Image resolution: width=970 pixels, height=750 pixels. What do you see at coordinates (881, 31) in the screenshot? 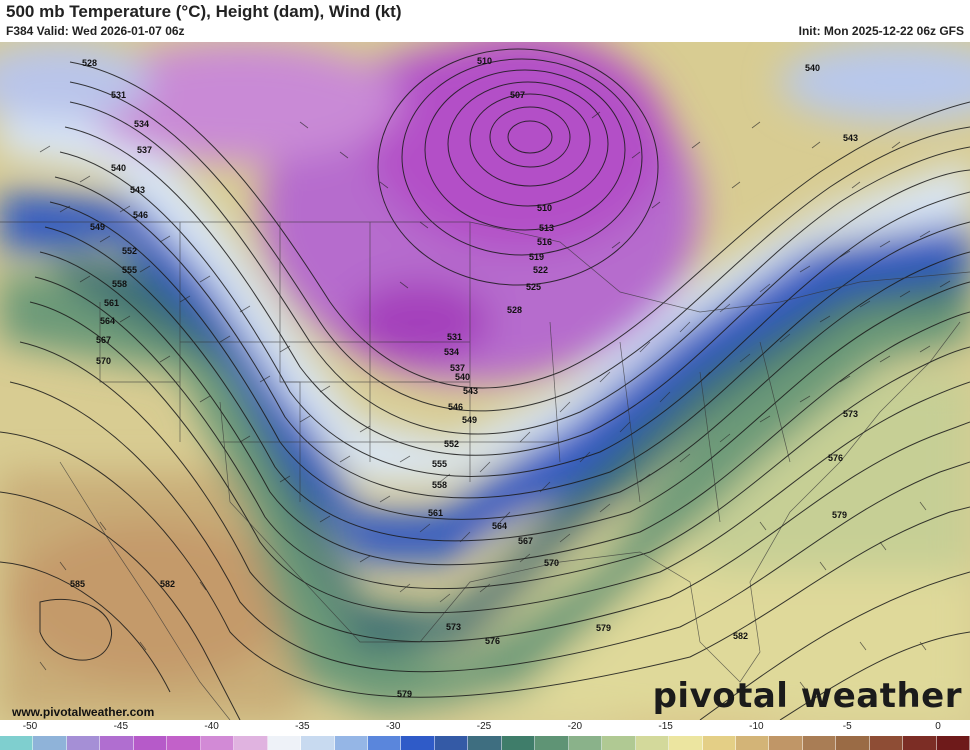
I see `init-time: Init: Mon 2025-12-22 06z GFS` at bounding box center [881, 31].